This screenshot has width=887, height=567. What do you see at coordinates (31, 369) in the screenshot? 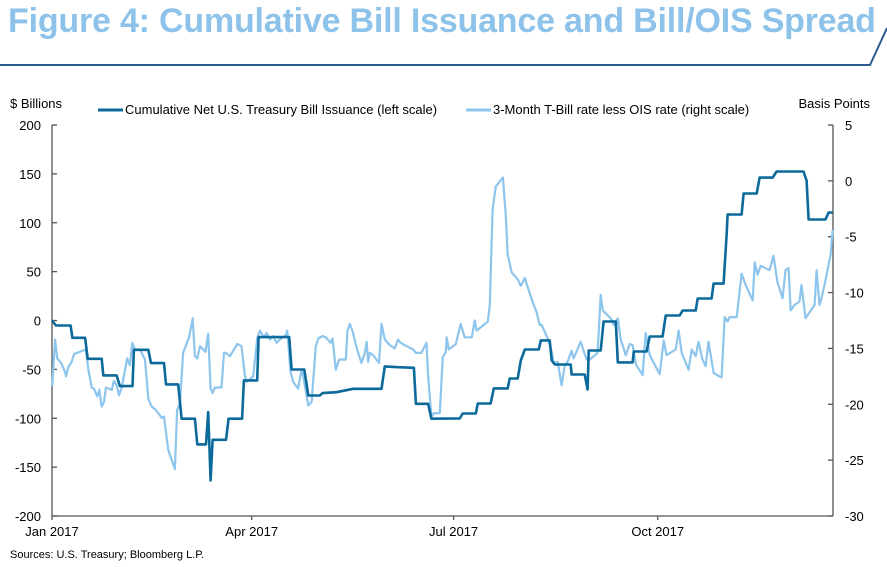
I see `left-tick-label: -50` at bounding box center [31, 369].